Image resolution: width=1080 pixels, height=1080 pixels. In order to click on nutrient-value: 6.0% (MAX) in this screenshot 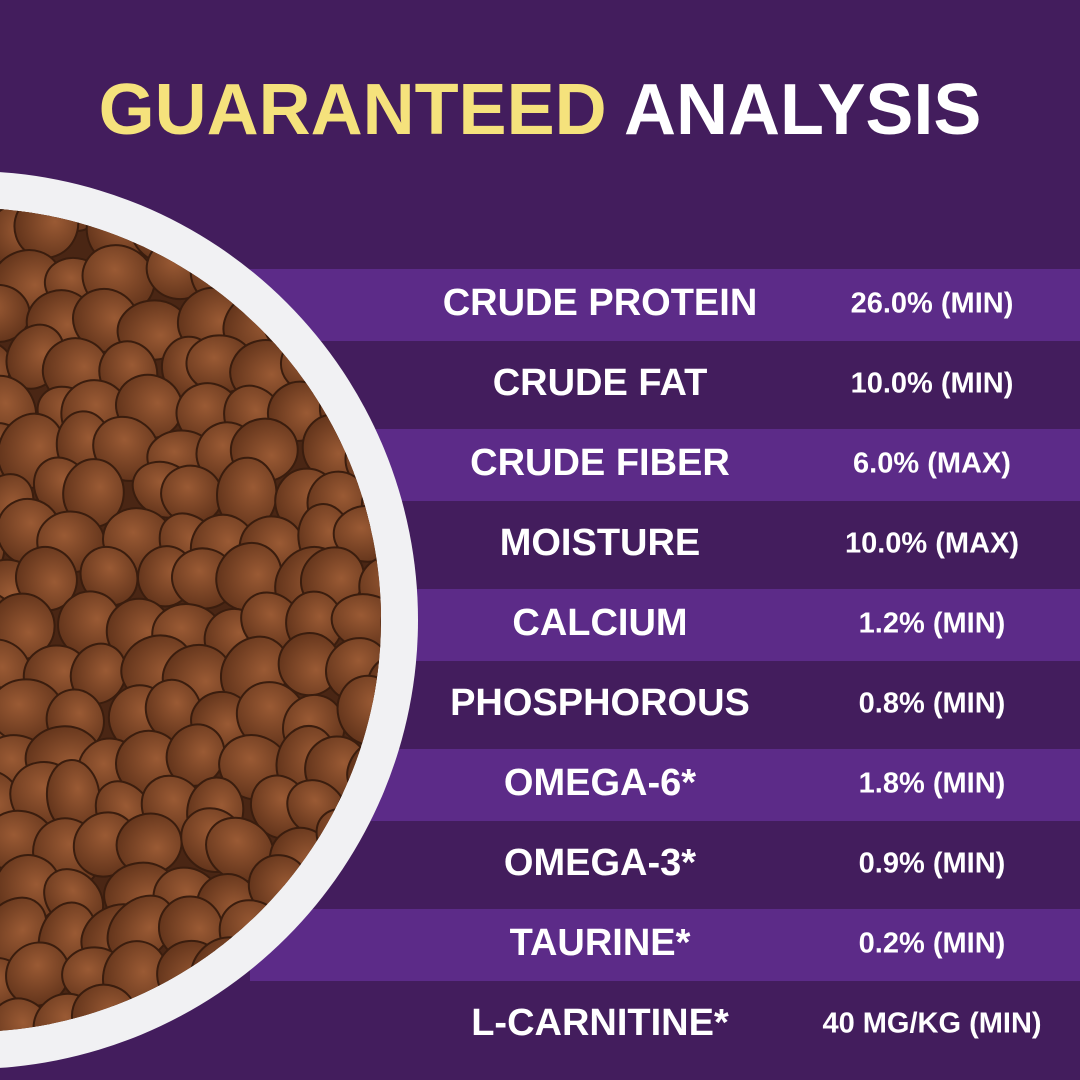, I will do `click(932, 464)`.